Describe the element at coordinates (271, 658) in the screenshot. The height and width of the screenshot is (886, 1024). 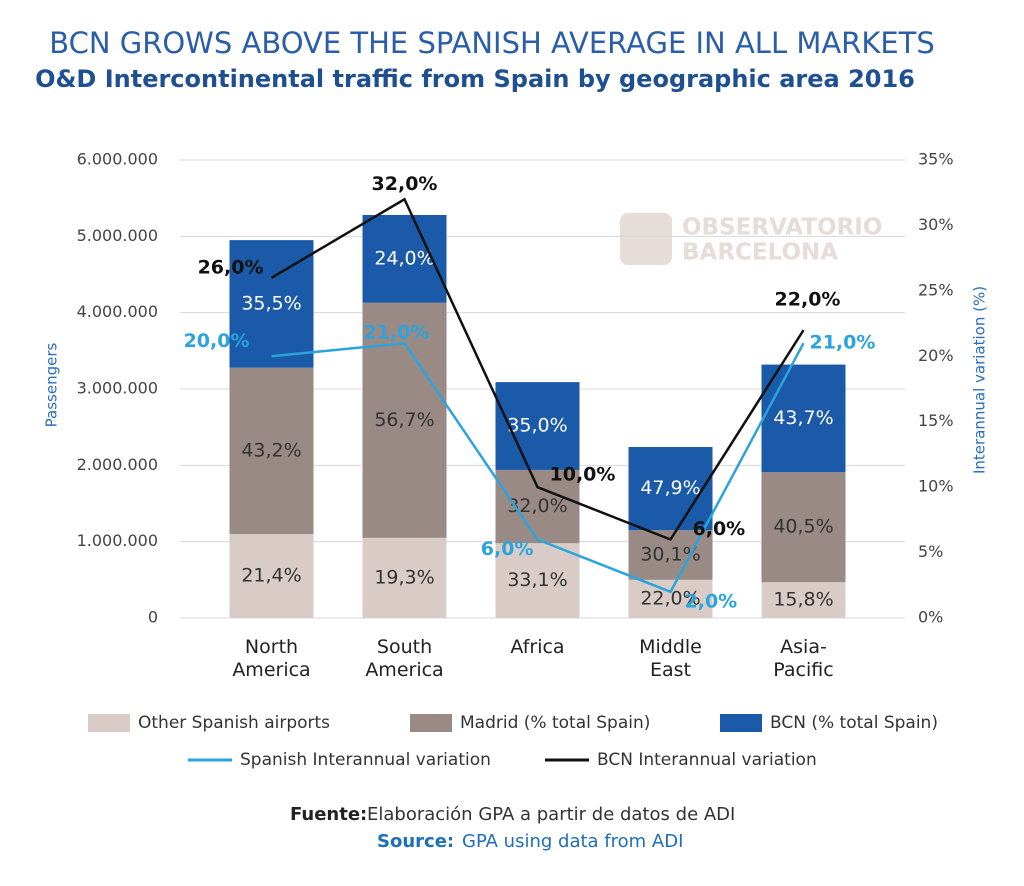
I see `x-tick-label: North America` at that location.